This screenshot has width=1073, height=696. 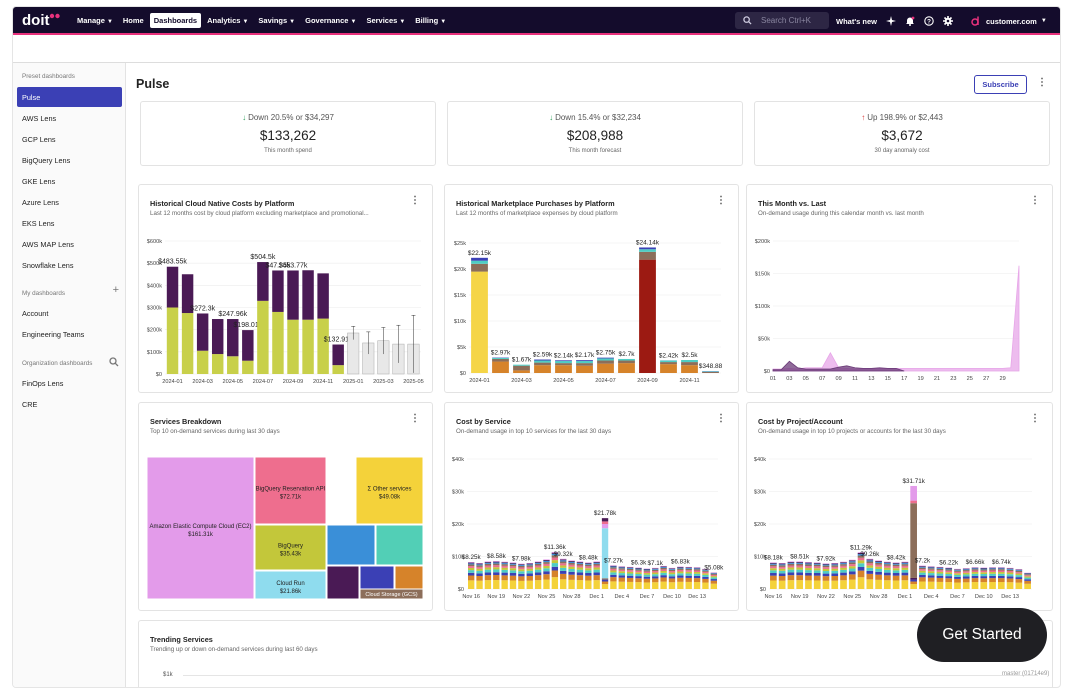 What do you see at coordinates (330, 20) in the screenshot?
I see `nav-governance: Governance ▼` at bounding box center [330, 20].